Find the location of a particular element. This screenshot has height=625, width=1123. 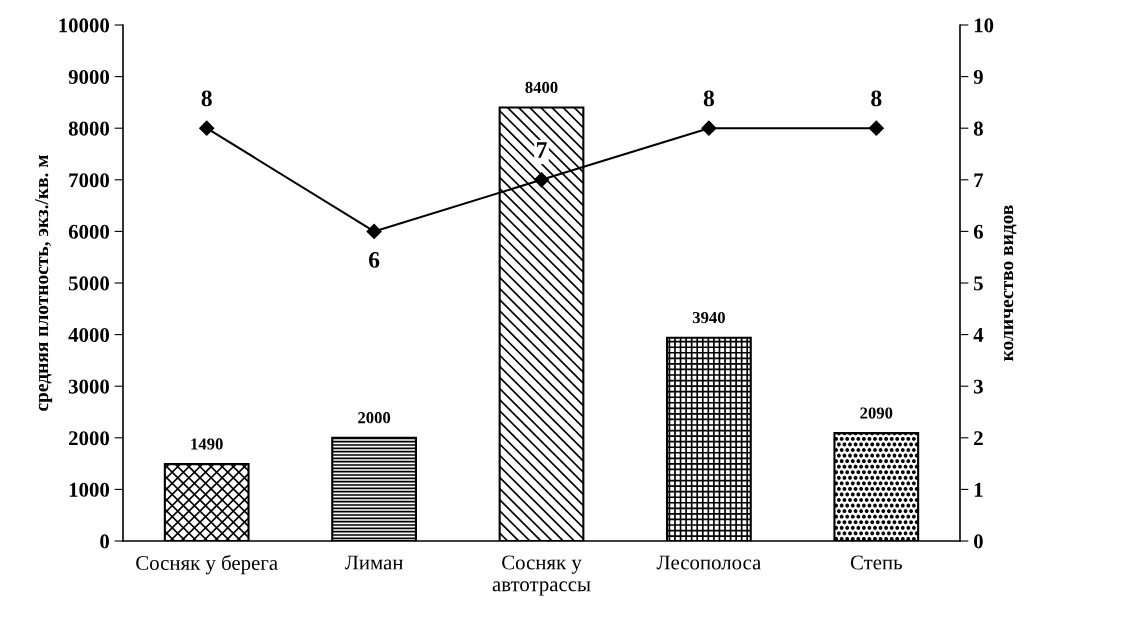

x-tick-label: Лиман is located at coordinates (373, 562).